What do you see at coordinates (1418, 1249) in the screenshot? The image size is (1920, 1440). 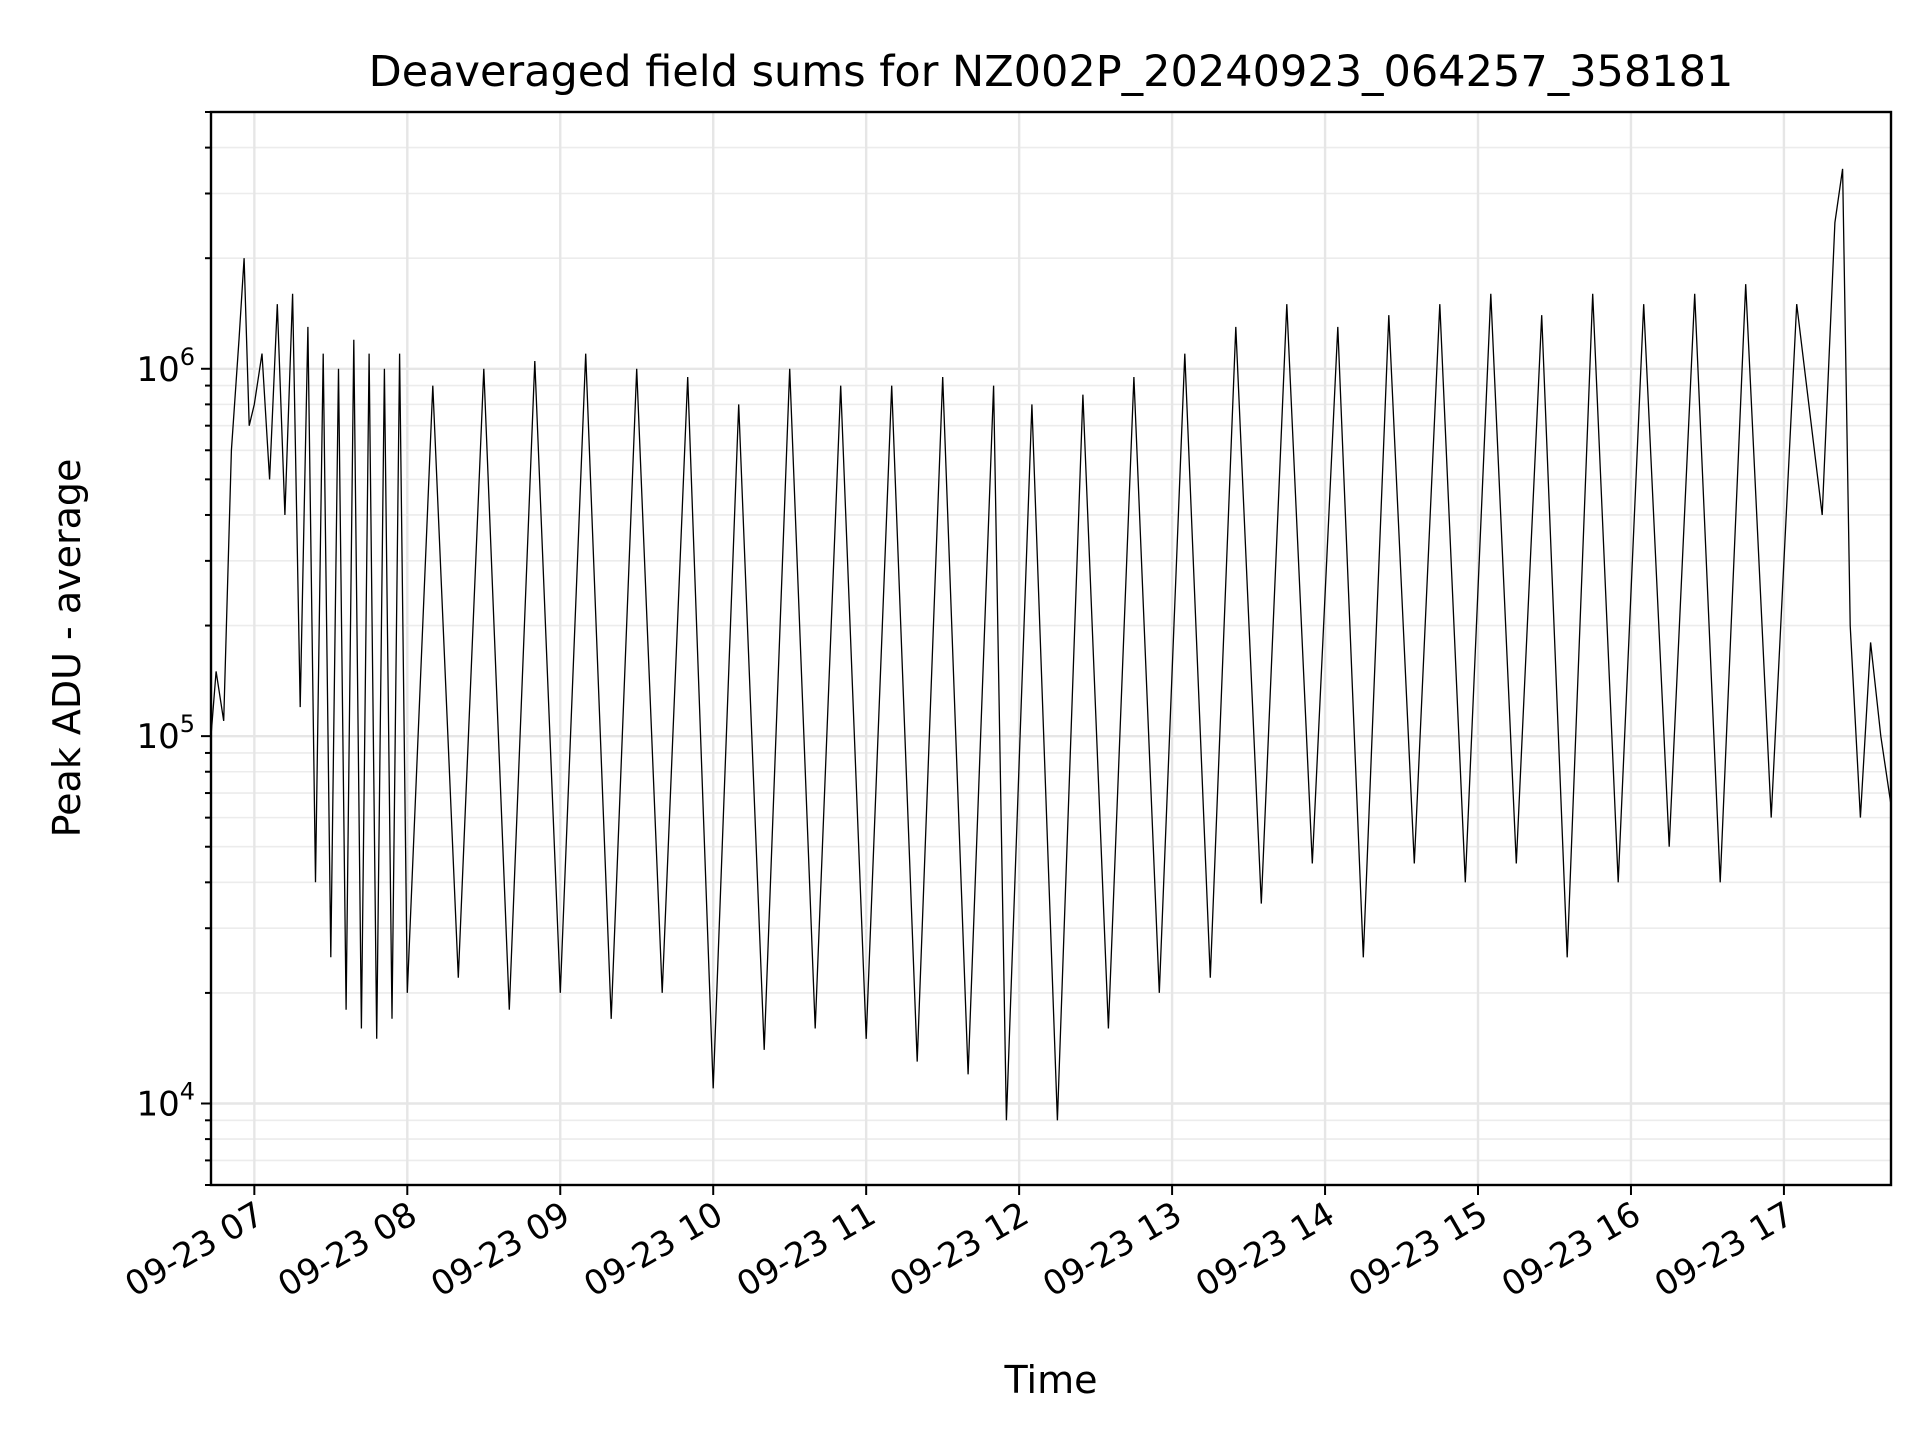 I see `x-tick-label: 09-23 15` at bounding box center [1418, 1249].